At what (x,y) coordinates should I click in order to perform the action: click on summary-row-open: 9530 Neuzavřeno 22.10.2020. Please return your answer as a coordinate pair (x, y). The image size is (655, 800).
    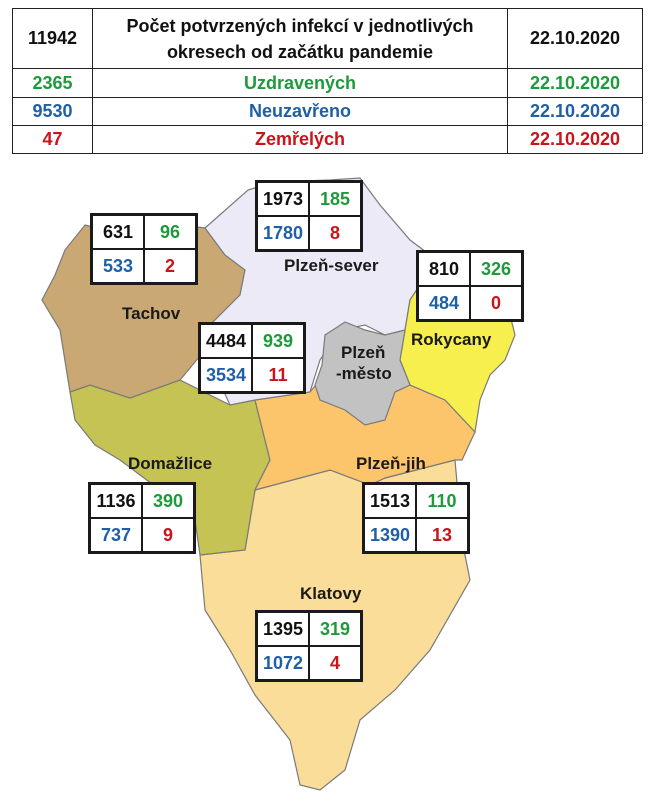
    Looking at the image, I should click on (327, 111).